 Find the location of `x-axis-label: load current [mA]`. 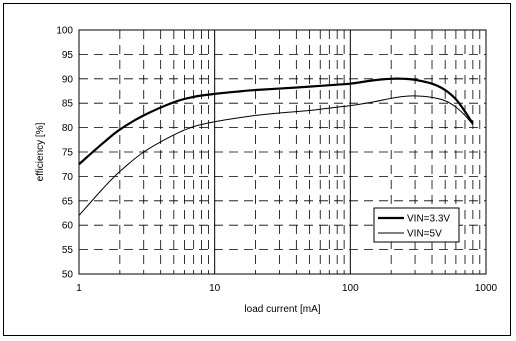

x-axis-label: load current [mA] is located at coordinates (282, 309).